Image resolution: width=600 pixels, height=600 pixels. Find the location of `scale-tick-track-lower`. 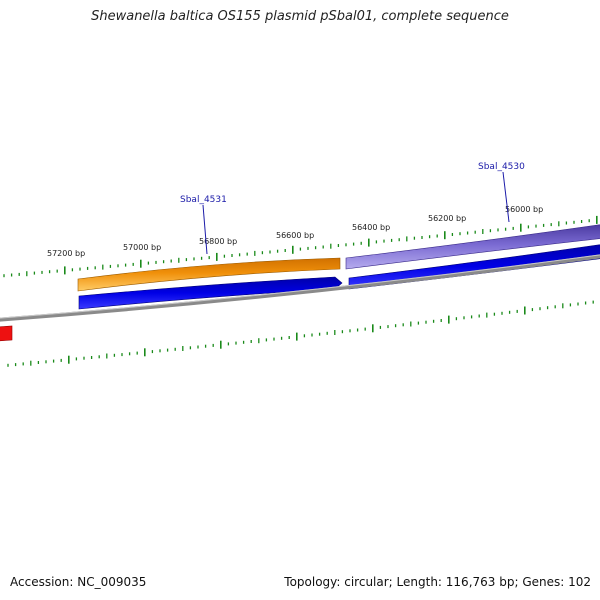

scale-tick-track-lower is located at coordinates (300, 333).